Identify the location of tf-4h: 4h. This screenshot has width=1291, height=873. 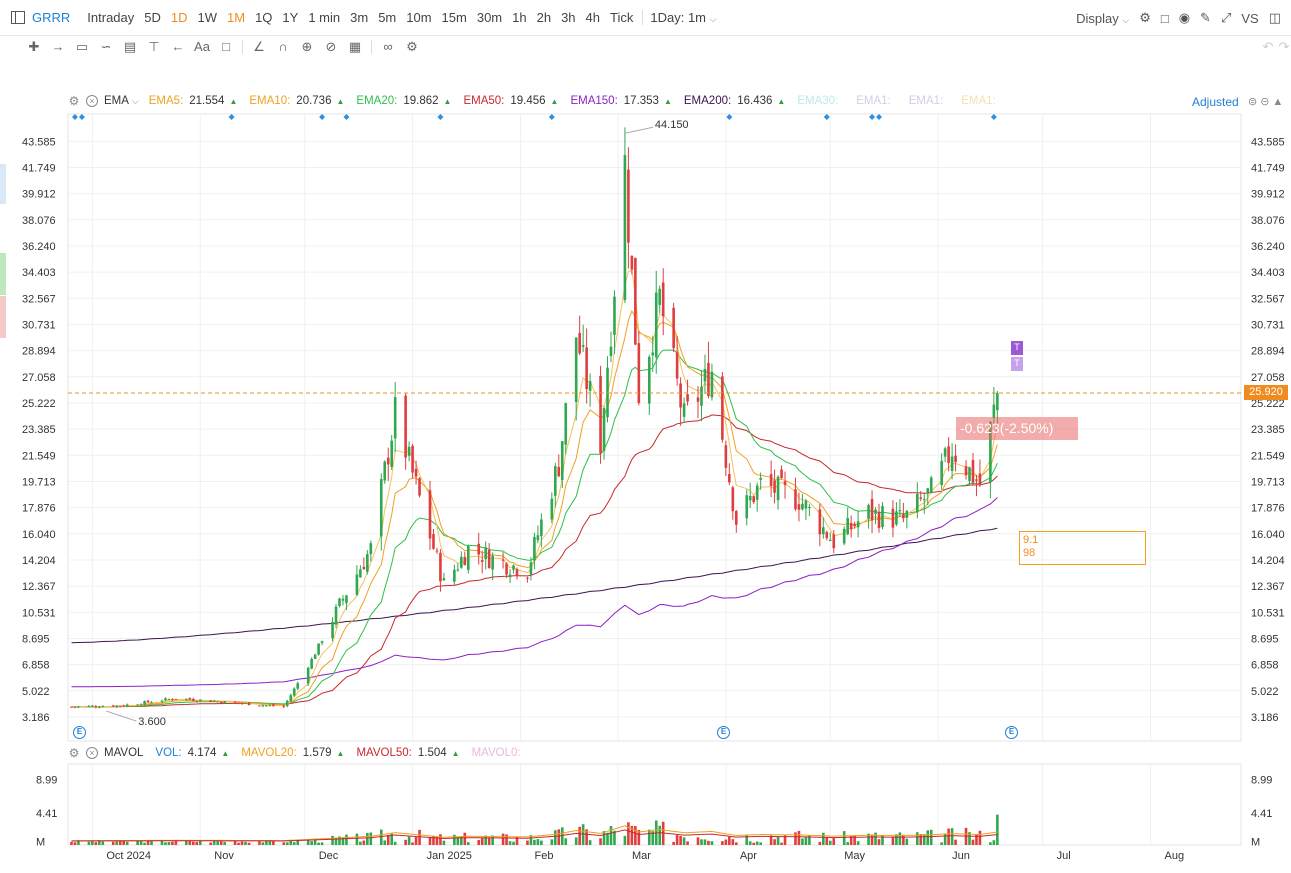
(593, 17).